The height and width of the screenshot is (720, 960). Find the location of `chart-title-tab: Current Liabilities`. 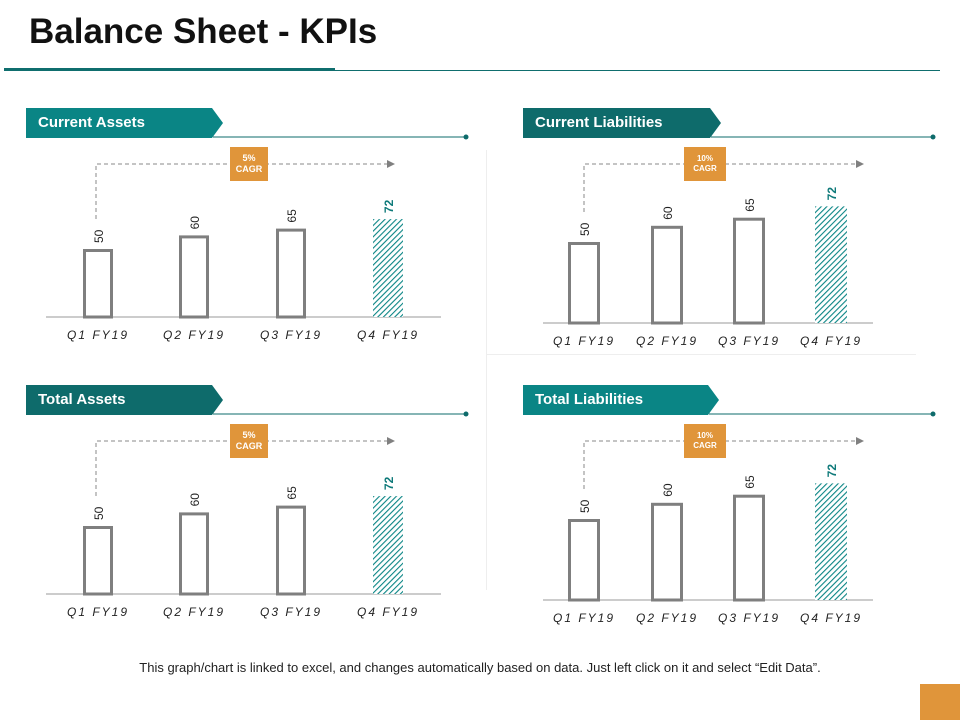

chart-title-tab: Current Liabilities is located at coordinates (622, 123).